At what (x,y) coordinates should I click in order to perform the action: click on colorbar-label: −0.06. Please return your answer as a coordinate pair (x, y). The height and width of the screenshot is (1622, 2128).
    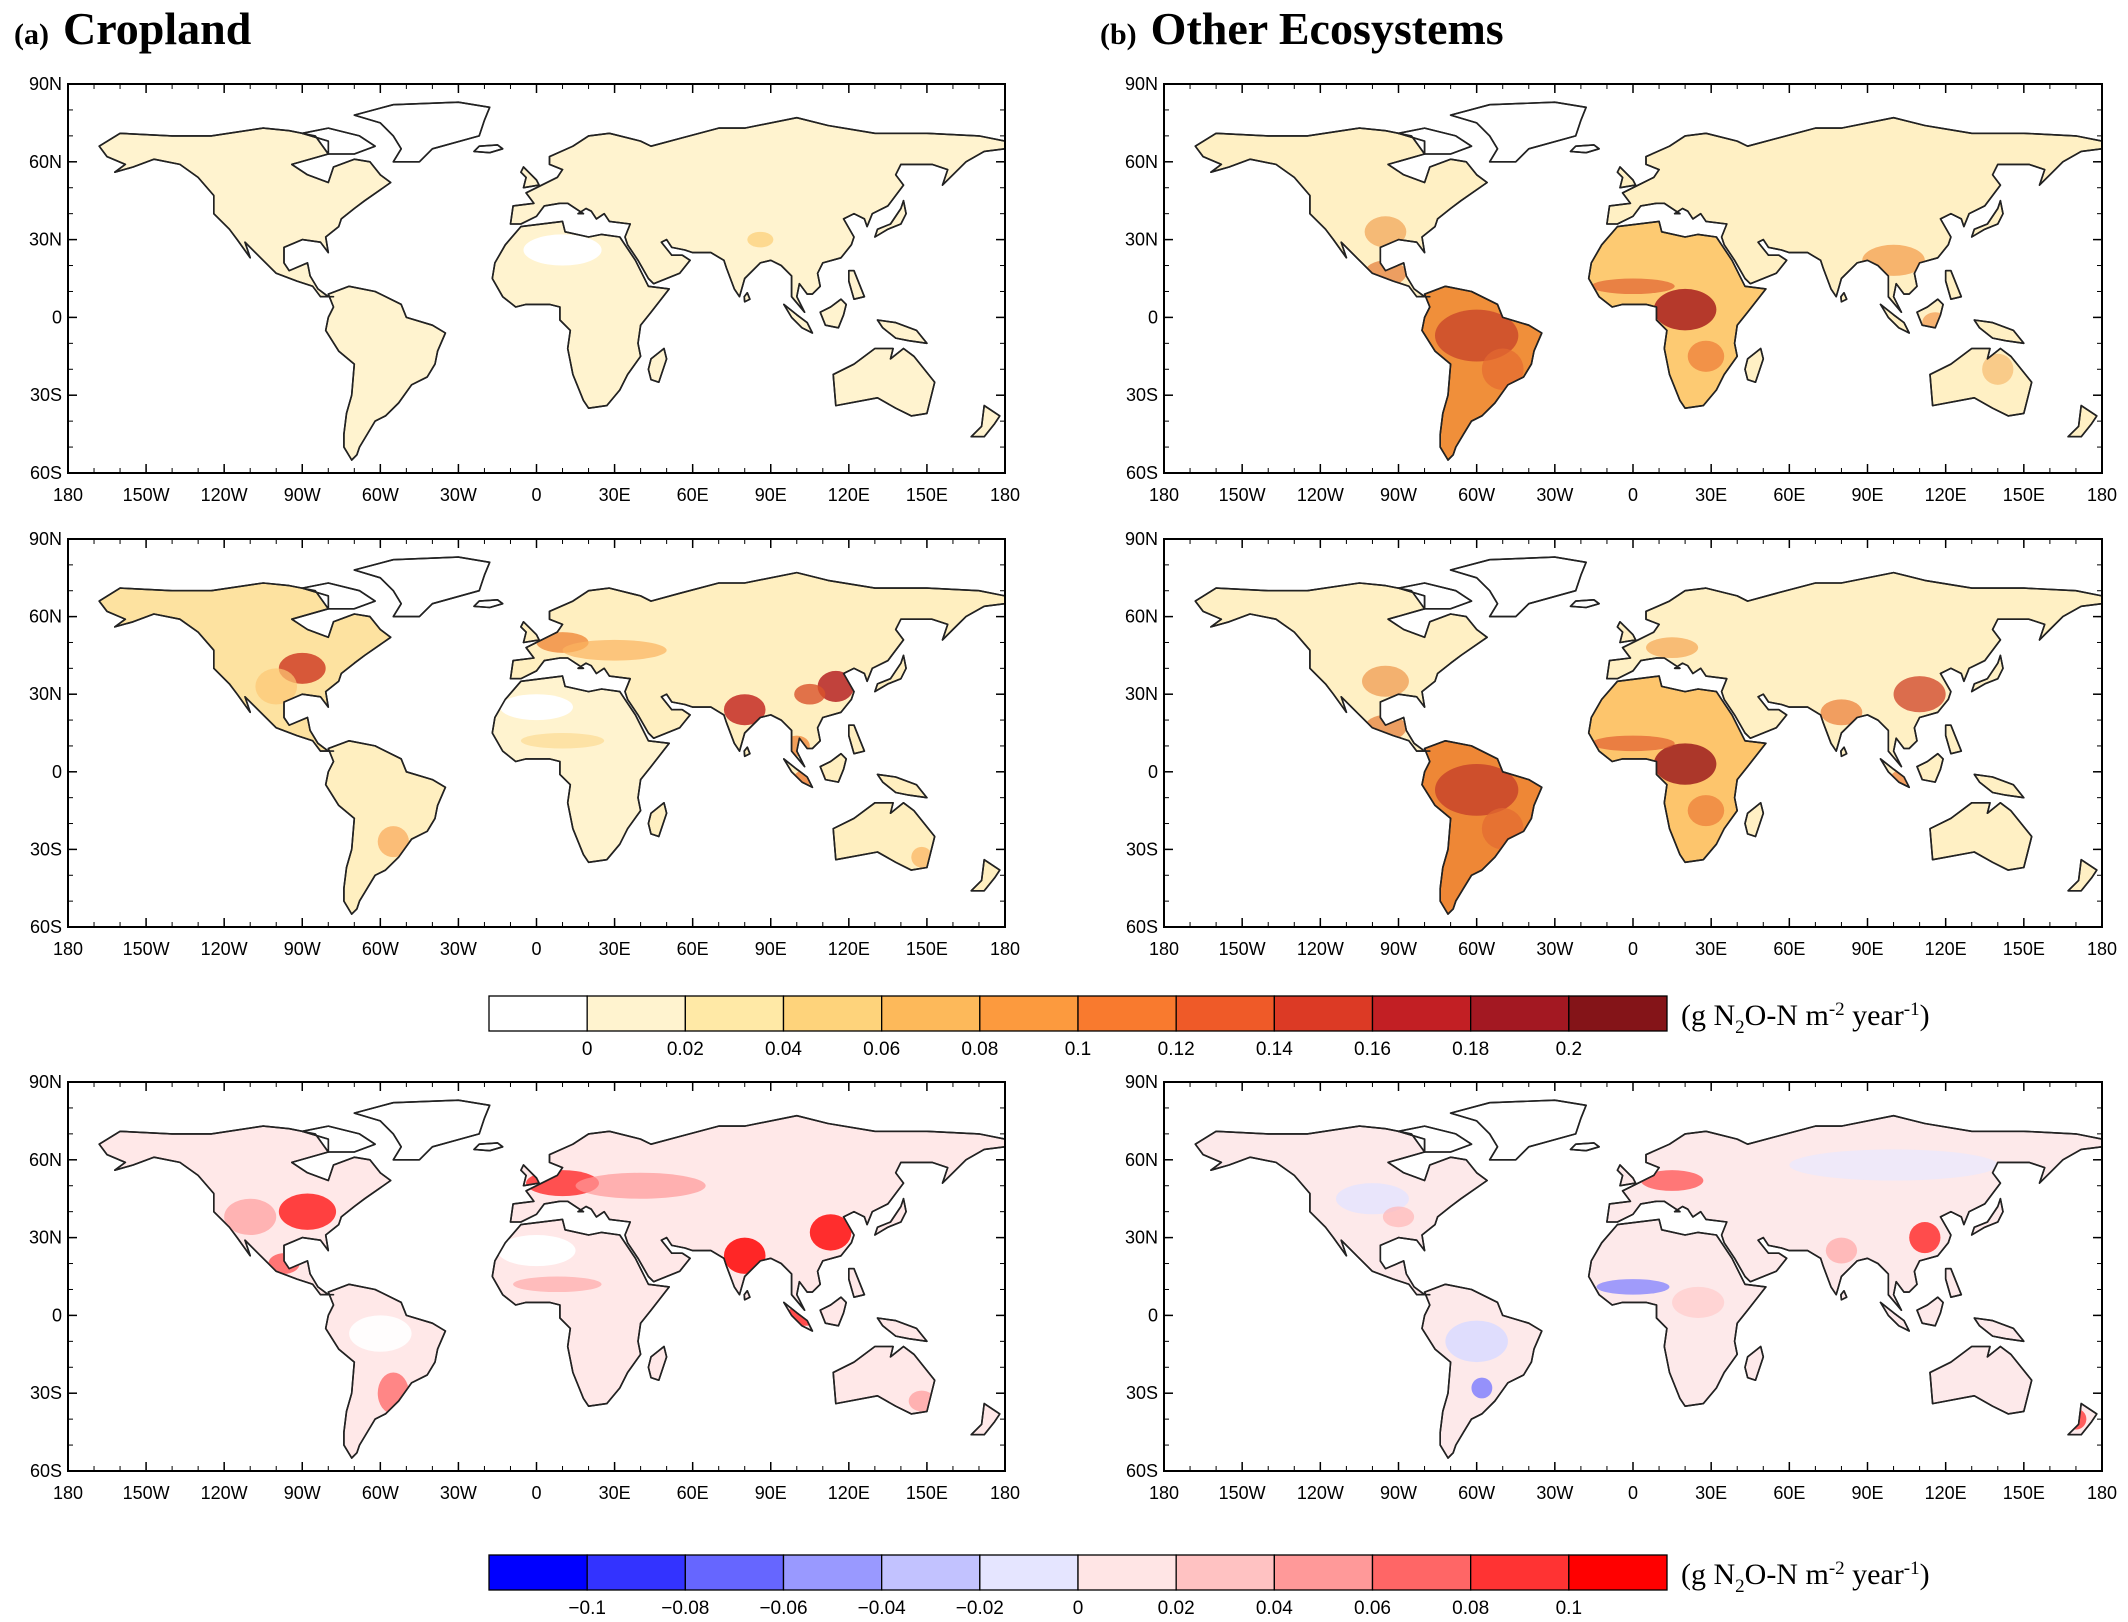
    Looking at the image, I should click on (783, 1608).